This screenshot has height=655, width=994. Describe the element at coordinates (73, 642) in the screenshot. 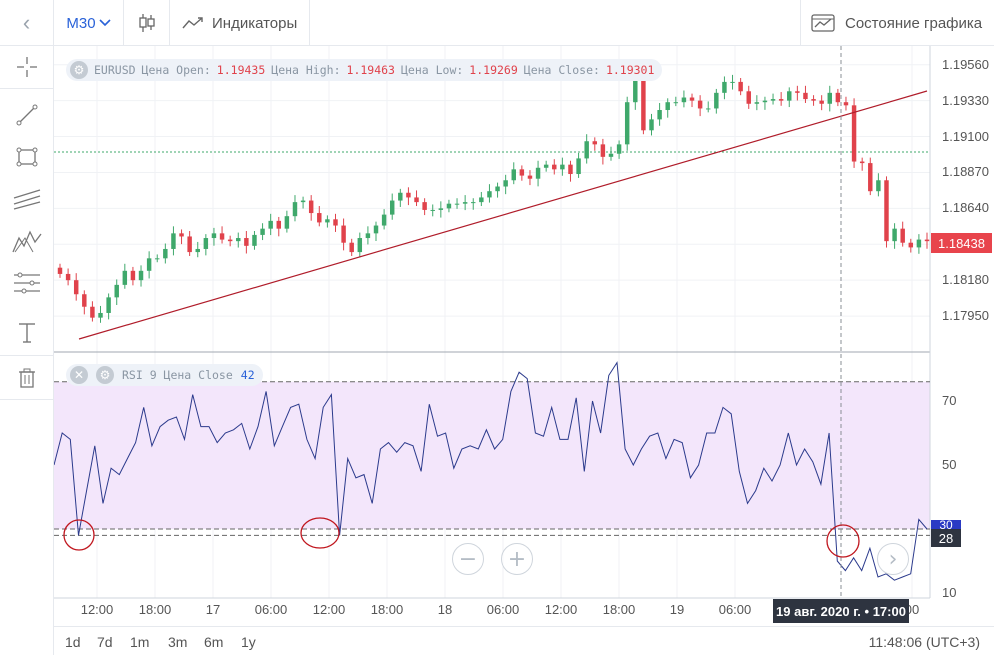

I see `range-1d-button: 1d` at that location.